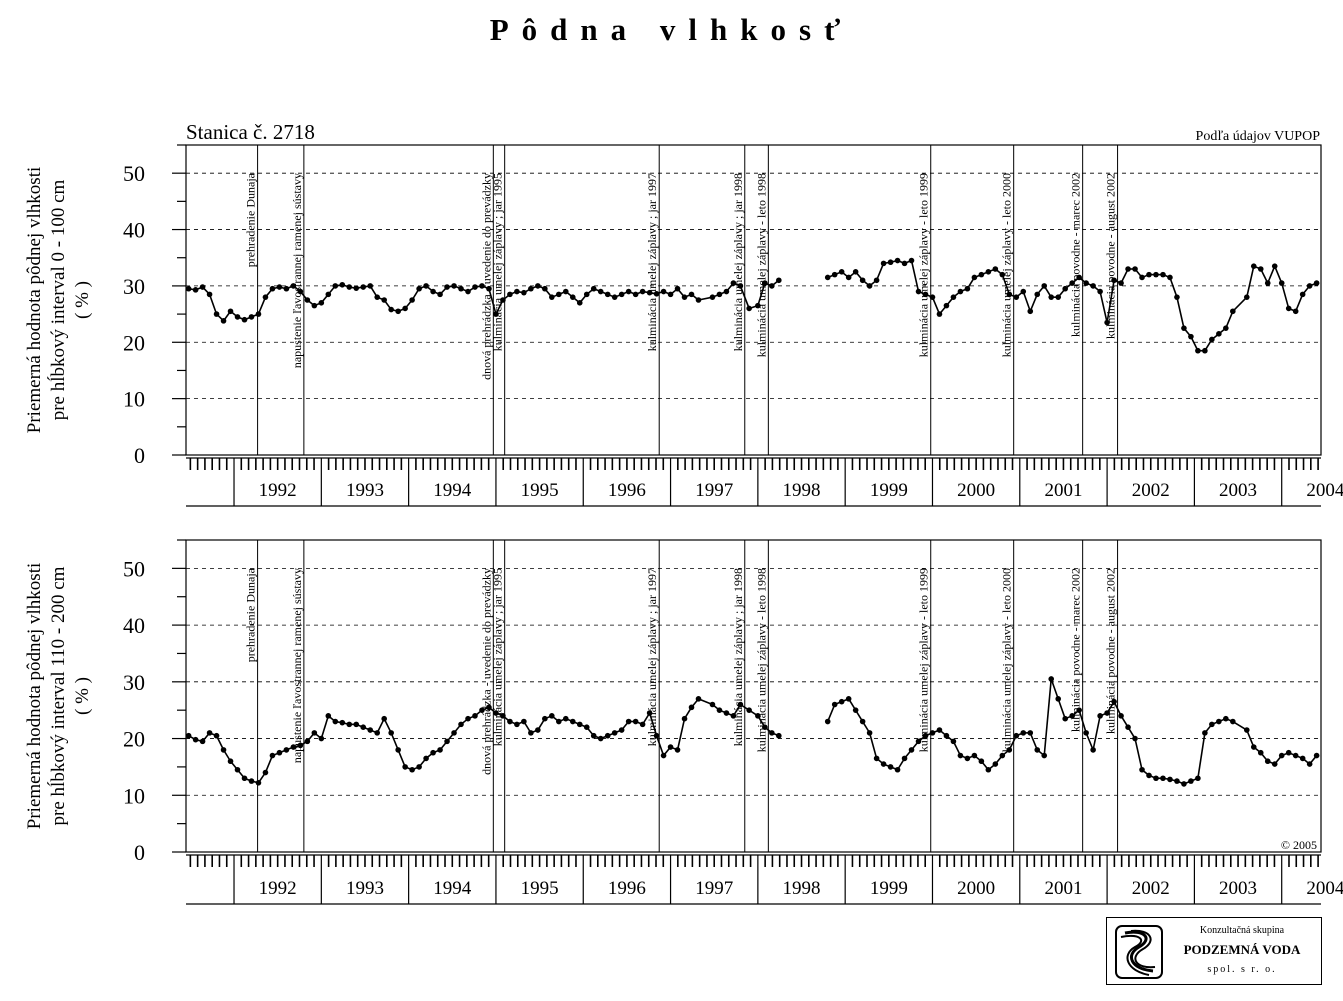 The image size is (1343, 1001). Describe the element at coordinates (134, 625) in the screenshot. I see `y-tick-label: 40` at that location.